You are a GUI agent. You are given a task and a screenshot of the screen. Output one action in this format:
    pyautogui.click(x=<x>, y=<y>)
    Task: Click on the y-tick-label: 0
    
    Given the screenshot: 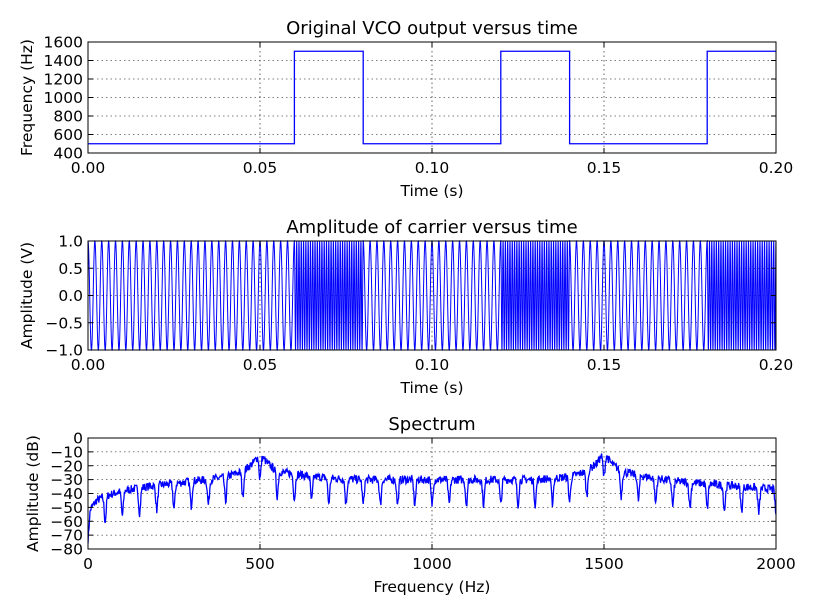 What is the action you would take?
    pyautogui.click(x=78, y=439)
    